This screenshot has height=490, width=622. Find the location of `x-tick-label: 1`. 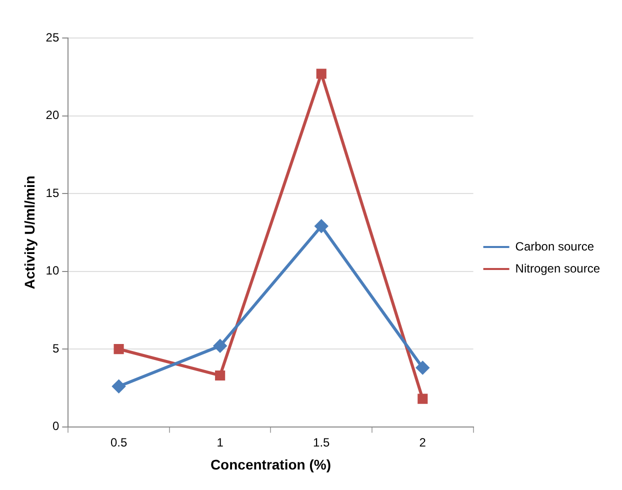

x-tick-label: 1 is located at coordinates (220, 442).